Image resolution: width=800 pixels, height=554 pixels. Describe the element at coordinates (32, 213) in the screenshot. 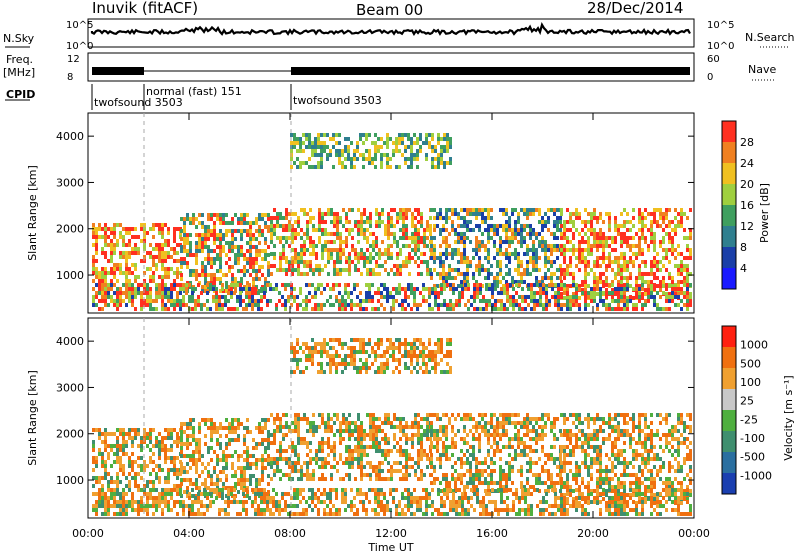

I see `power-ylabel: Slant Range [km]` at that location.